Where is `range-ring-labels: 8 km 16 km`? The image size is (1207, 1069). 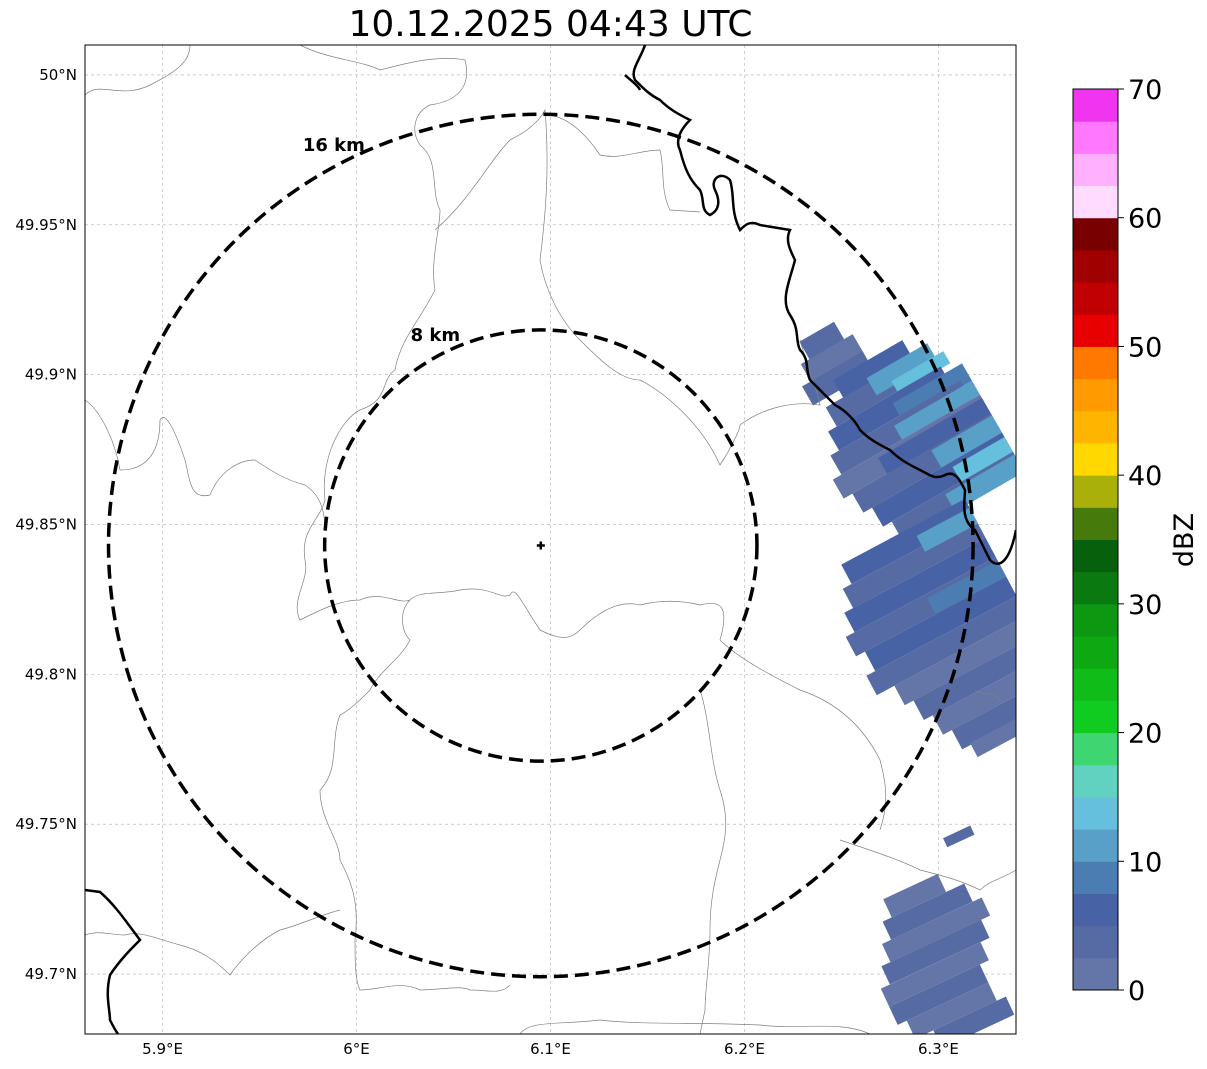 range-ring-labels: 8 km 16 km is located at coordinates (381, 240).